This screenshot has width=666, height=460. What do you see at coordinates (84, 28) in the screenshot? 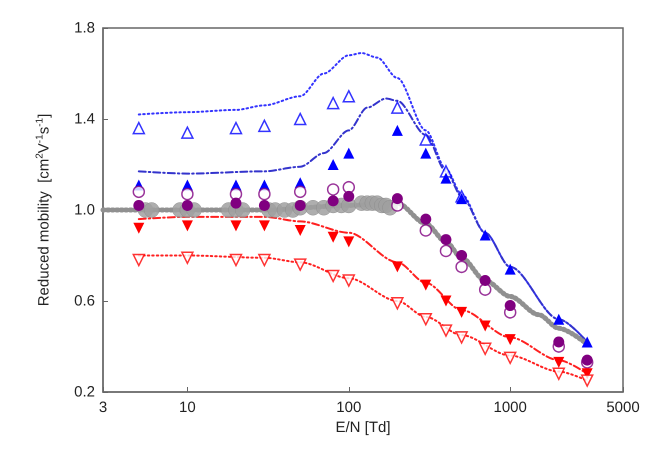
I see `y-tick-label: 1.8` at bounding box center [84, 28].